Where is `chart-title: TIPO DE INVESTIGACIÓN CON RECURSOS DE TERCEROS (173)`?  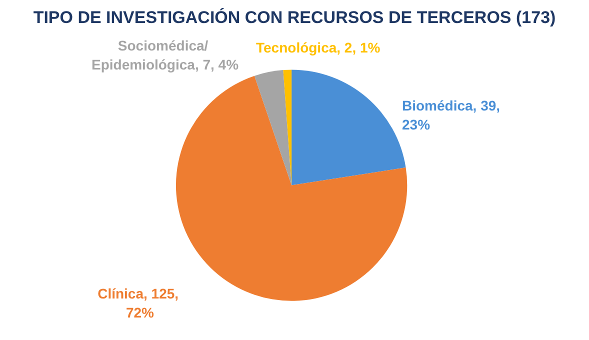 chart-title: TIPO DE INVESTIGACIÓN CON RECURSOS DE TERCEROS (173) is located at coordinates (294, 17).